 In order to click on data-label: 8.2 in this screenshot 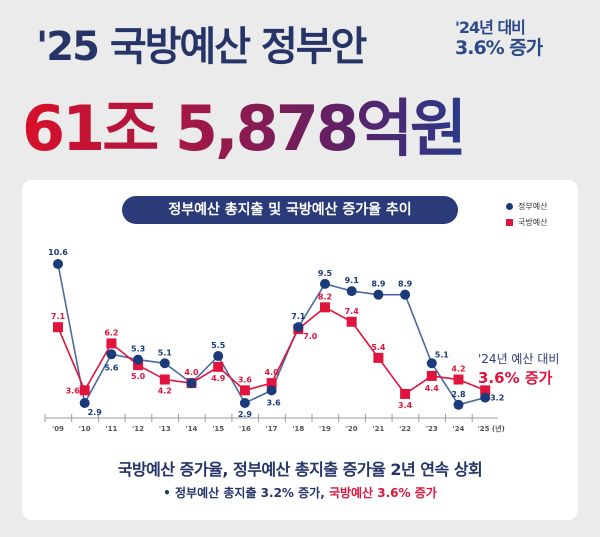, I will do `click(325, 296)`.